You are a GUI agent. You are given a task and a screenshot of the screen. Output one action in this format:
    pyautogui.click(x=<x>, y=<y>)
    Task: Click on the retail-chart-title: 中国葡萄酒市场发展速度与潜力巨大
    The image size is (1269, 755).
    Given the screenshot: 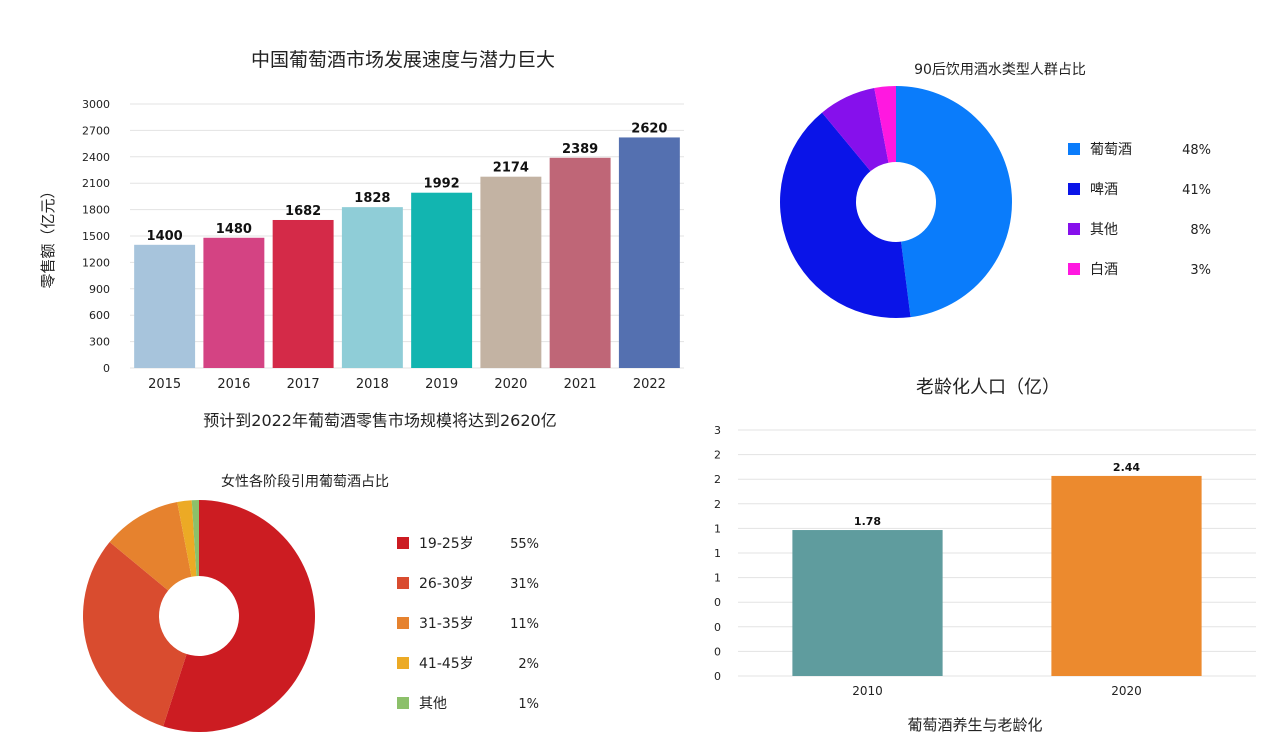 What is the action you would take?
    pyautogui.click(x=403, y=60)
    